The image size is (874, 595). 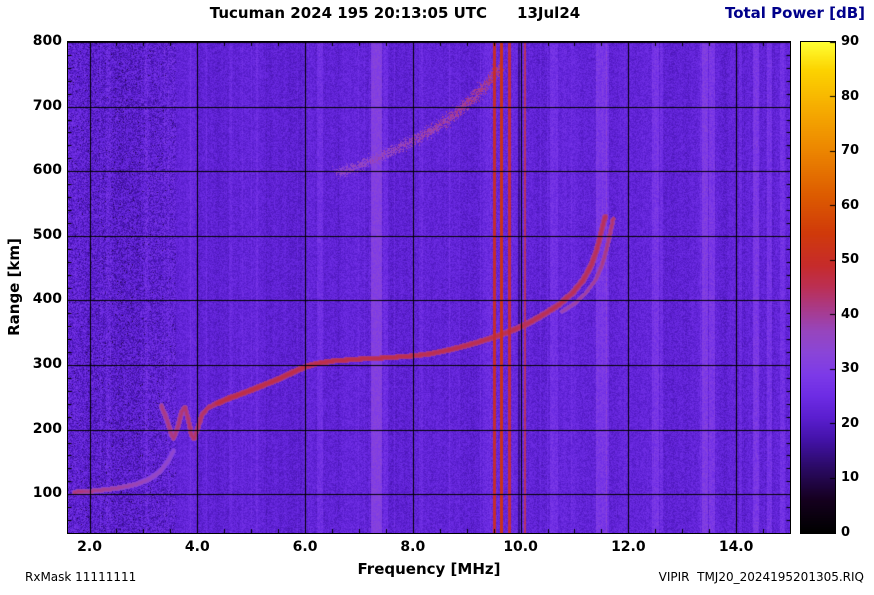 I want to click on x-tick-label: 4.0, so click(x=197, y=547).